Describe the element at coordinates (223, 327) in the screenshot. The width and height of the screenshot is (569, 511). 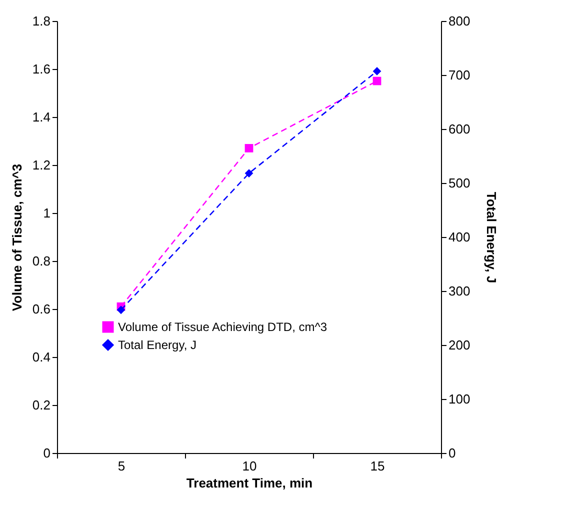
I see `legend-label: Volume of Tissue Achieving DTD, cm^3` at that location.